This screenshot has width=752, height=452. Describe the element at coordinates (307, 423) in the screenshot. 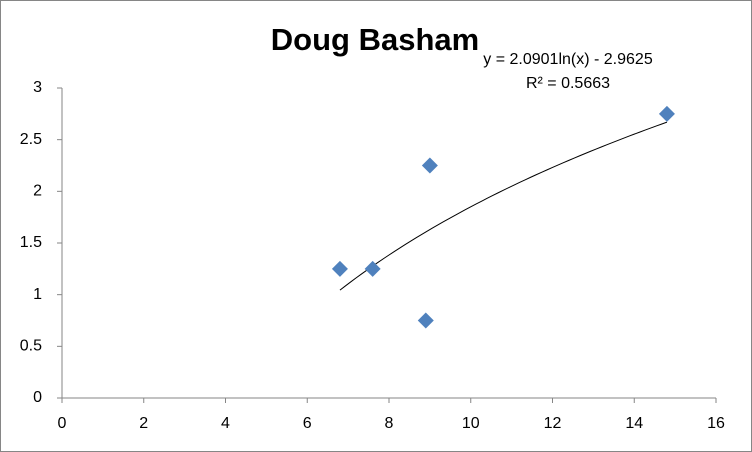

I see `x-tick-label: 6` at that location.